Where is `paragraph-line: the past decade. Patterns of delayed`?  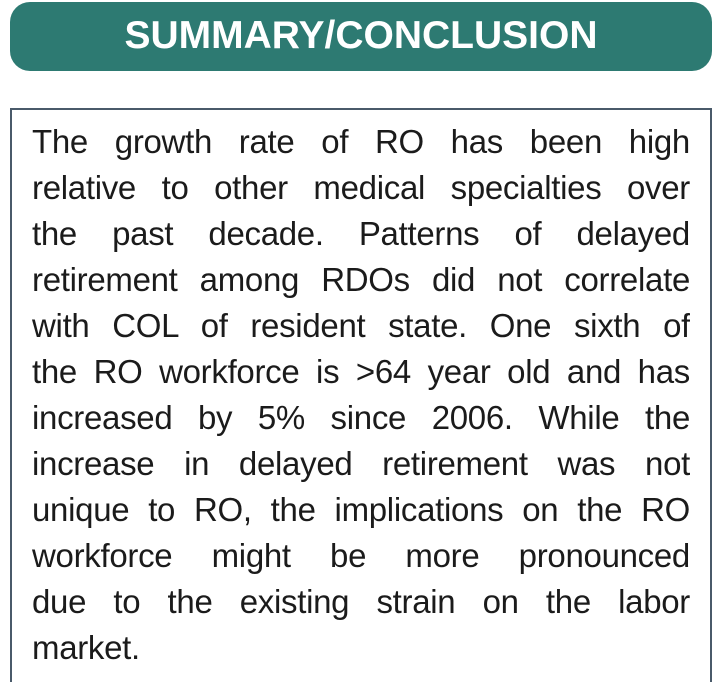
paragraph-line: the past decade. Patterns of delayed is located at coordinates (361, 233).